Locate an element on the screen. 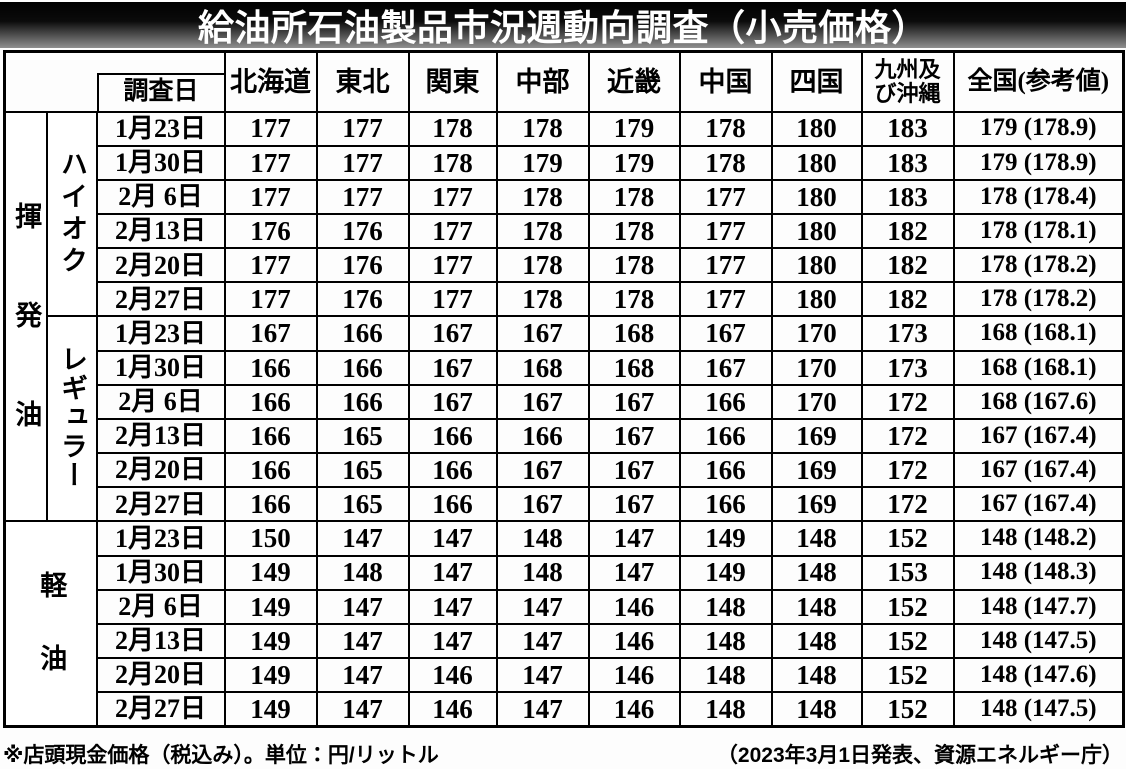  price-cell: 179 is located at coordinates (634, 162).